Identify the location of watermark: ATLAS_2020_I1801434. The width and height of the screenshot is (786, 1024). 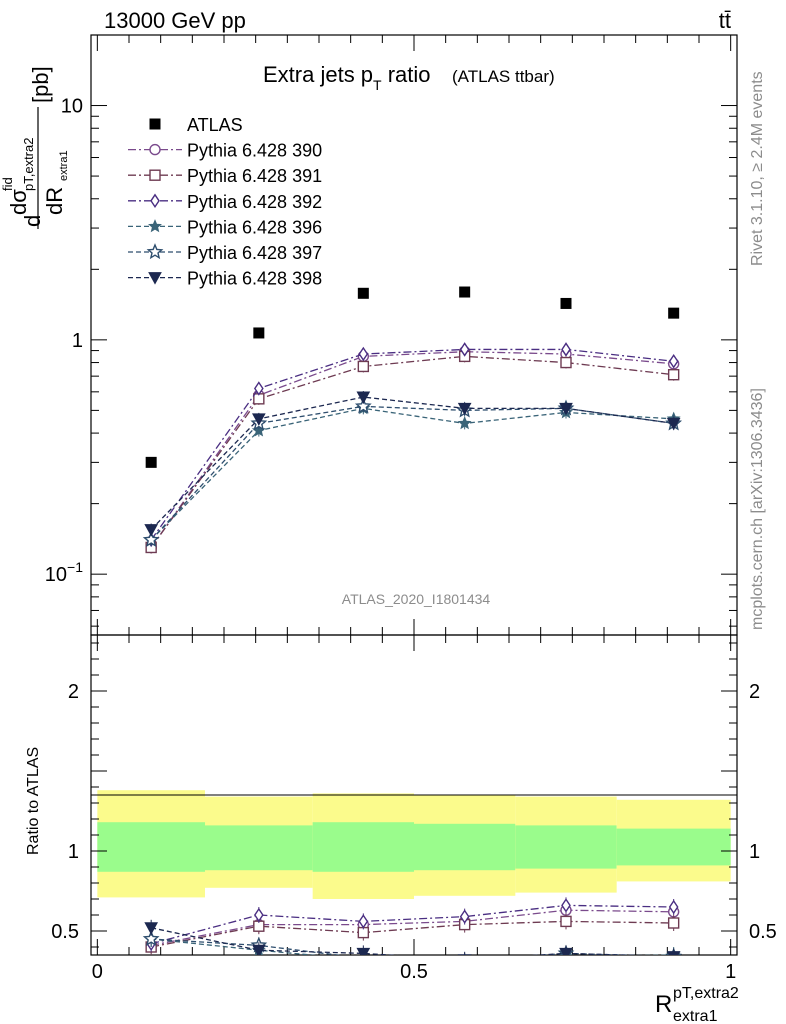
(416, 599).